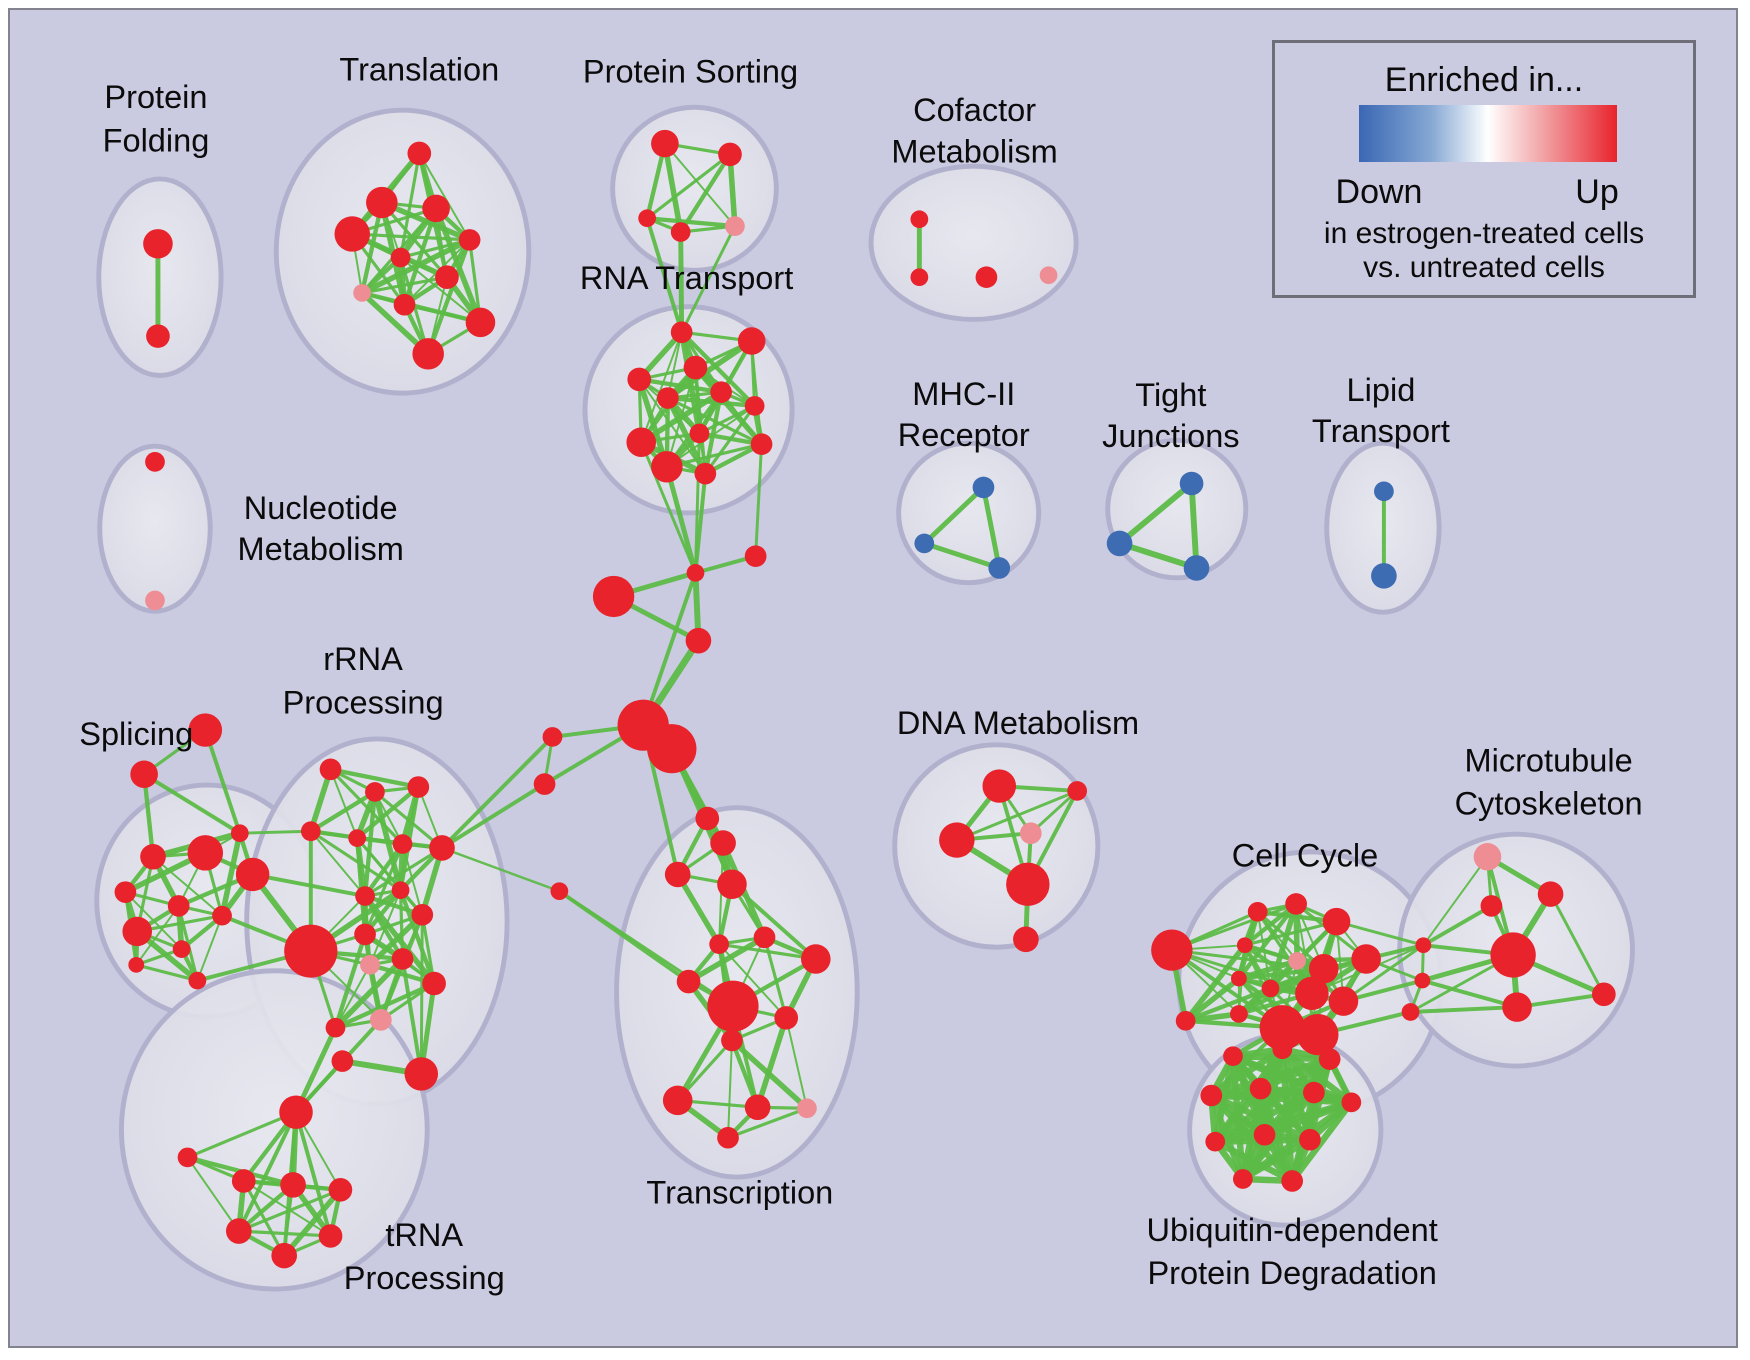  I want to click on cluster-label-rna_transport: RNA Transport, so click(686, 278).